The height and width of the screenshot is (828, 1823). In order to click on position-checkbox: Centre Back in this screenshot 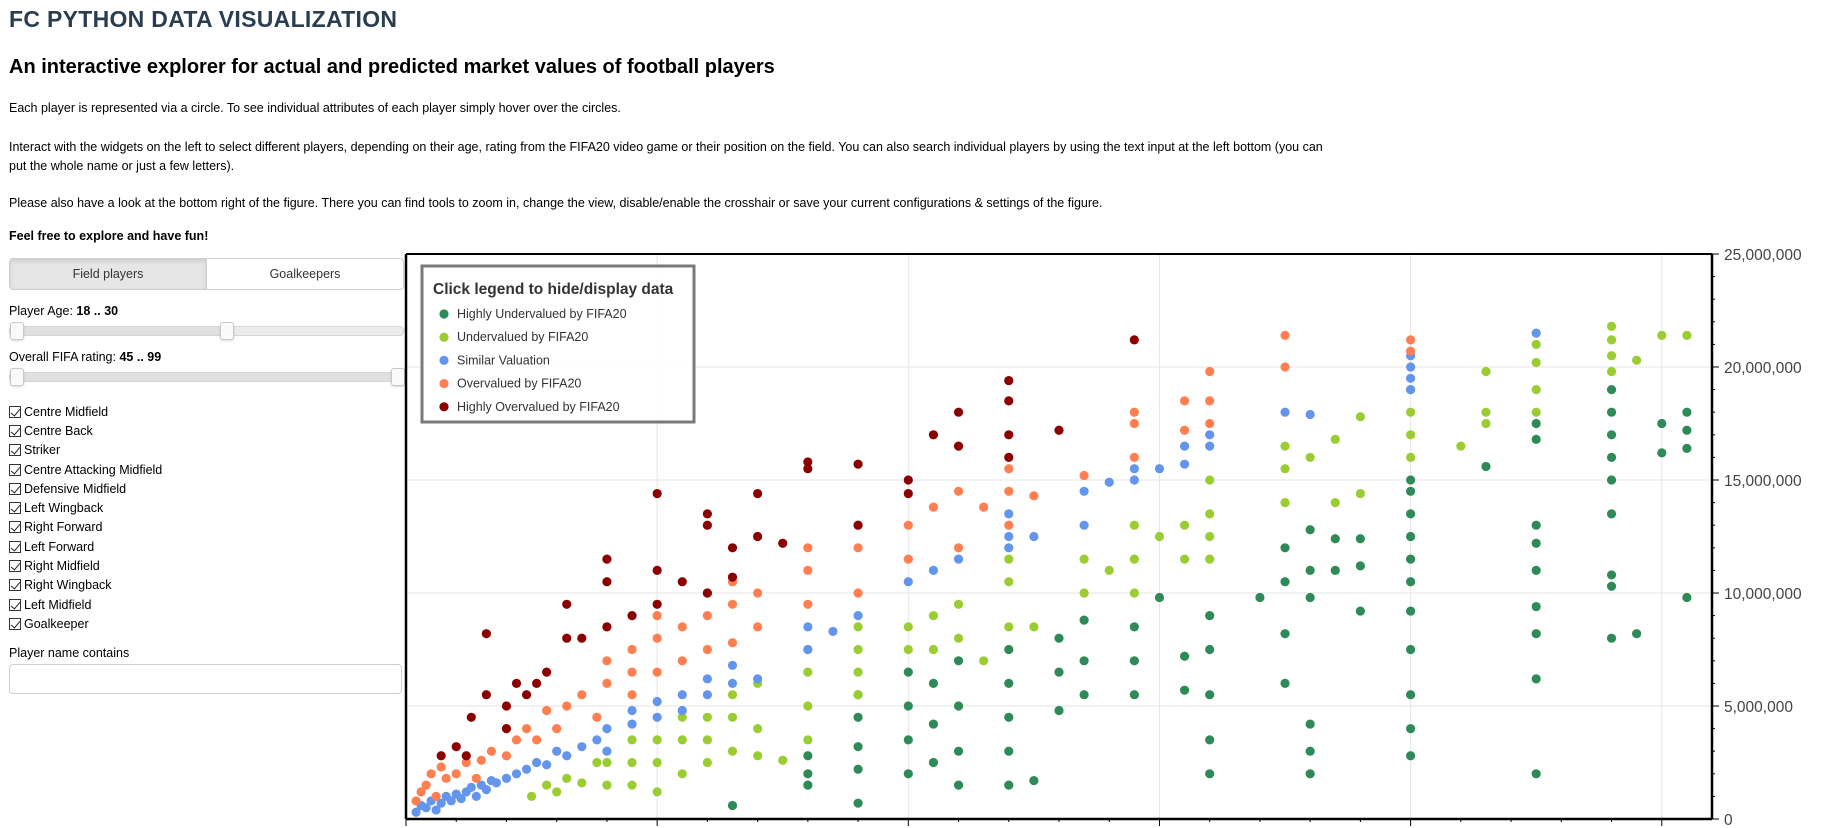, I will do `click(206, 430)`.